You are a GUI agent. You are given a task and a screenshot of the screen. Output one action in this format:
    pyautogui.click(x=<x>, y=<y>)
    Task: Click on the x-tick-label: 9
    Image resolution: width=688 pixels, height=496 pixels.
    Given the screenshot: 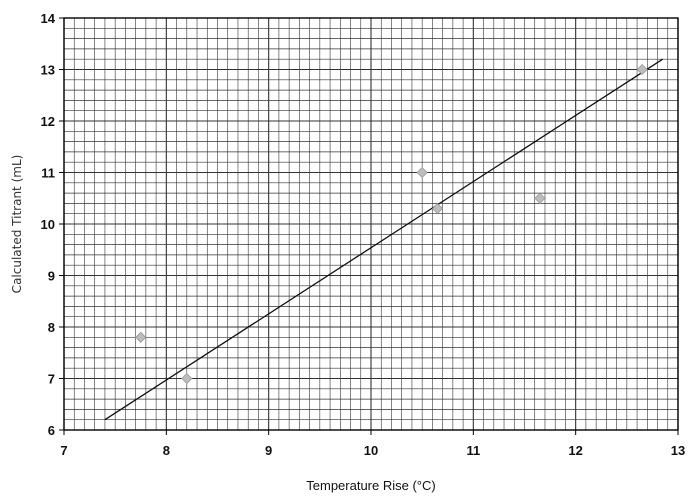 What is the action you would take?
    pyautogui.click(x=268, y=450)
    